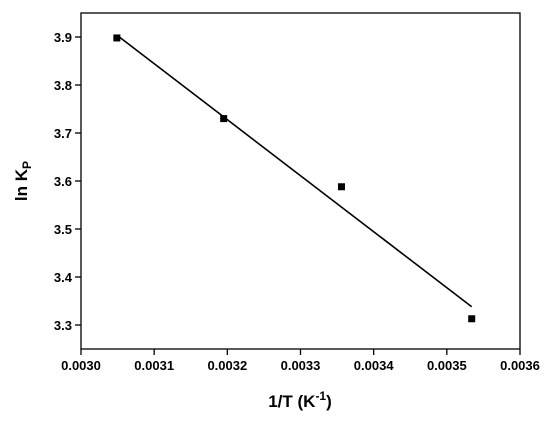 Image resolution: width=550 pixels, height=424 pixels. Describe the element at coordinates (63, 37) in the screenshot. I see `y-tick-label-6: 3.9` at that location.